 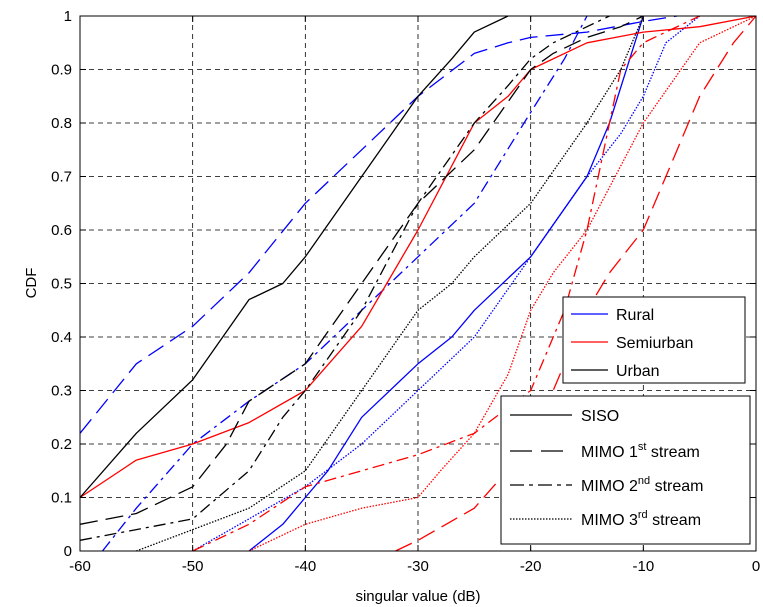 What do you see at coordinates (417, 596) in the screenshot?
I see `x-axis-label: singular value (dB)` at bounding box center [417, 596].